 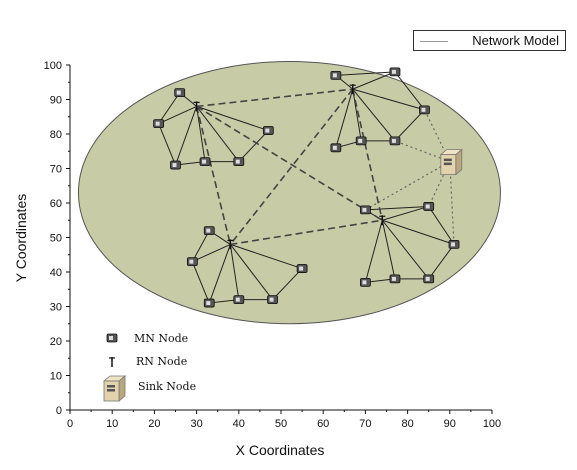 What do you see at coordinates (365, 424) in the screenshot?
I see `x-tick-label: 70` at bounding box center [365, 424].